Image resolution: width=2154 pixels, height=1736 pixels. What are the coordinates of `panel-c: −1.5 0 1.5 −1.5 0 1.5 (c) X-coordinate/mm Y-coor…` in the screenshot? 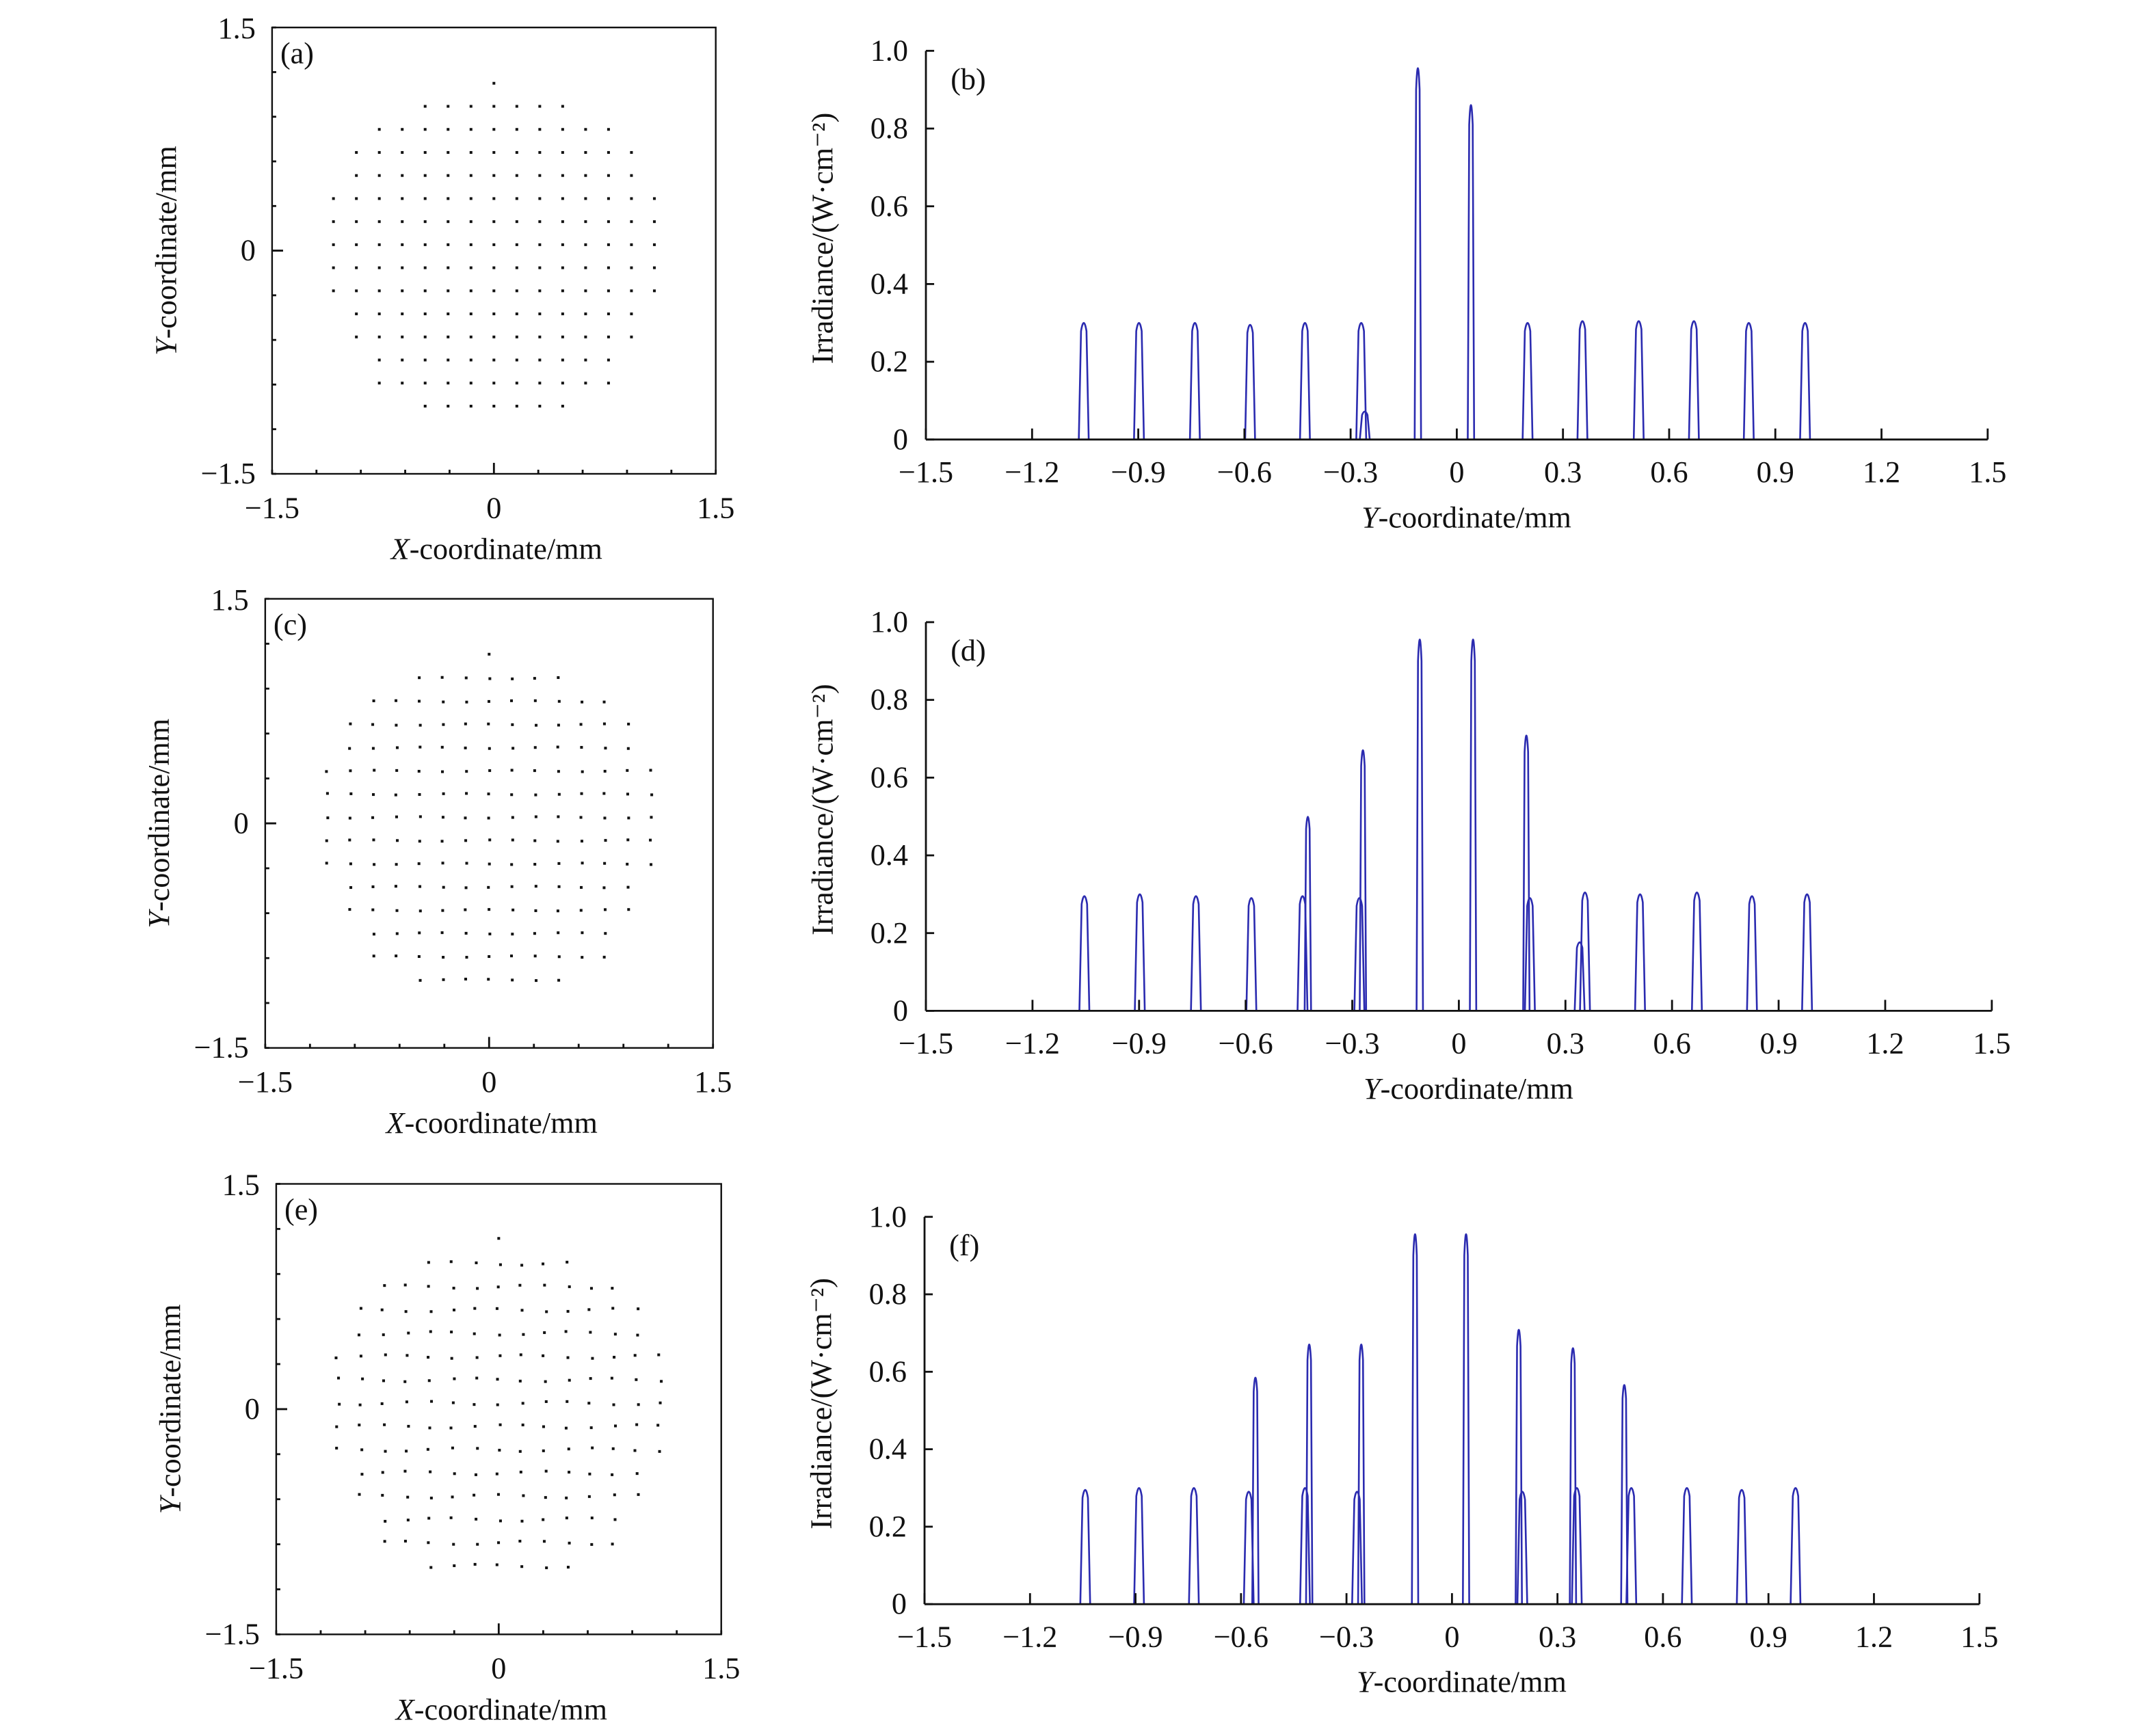 It's located at (437, 861).